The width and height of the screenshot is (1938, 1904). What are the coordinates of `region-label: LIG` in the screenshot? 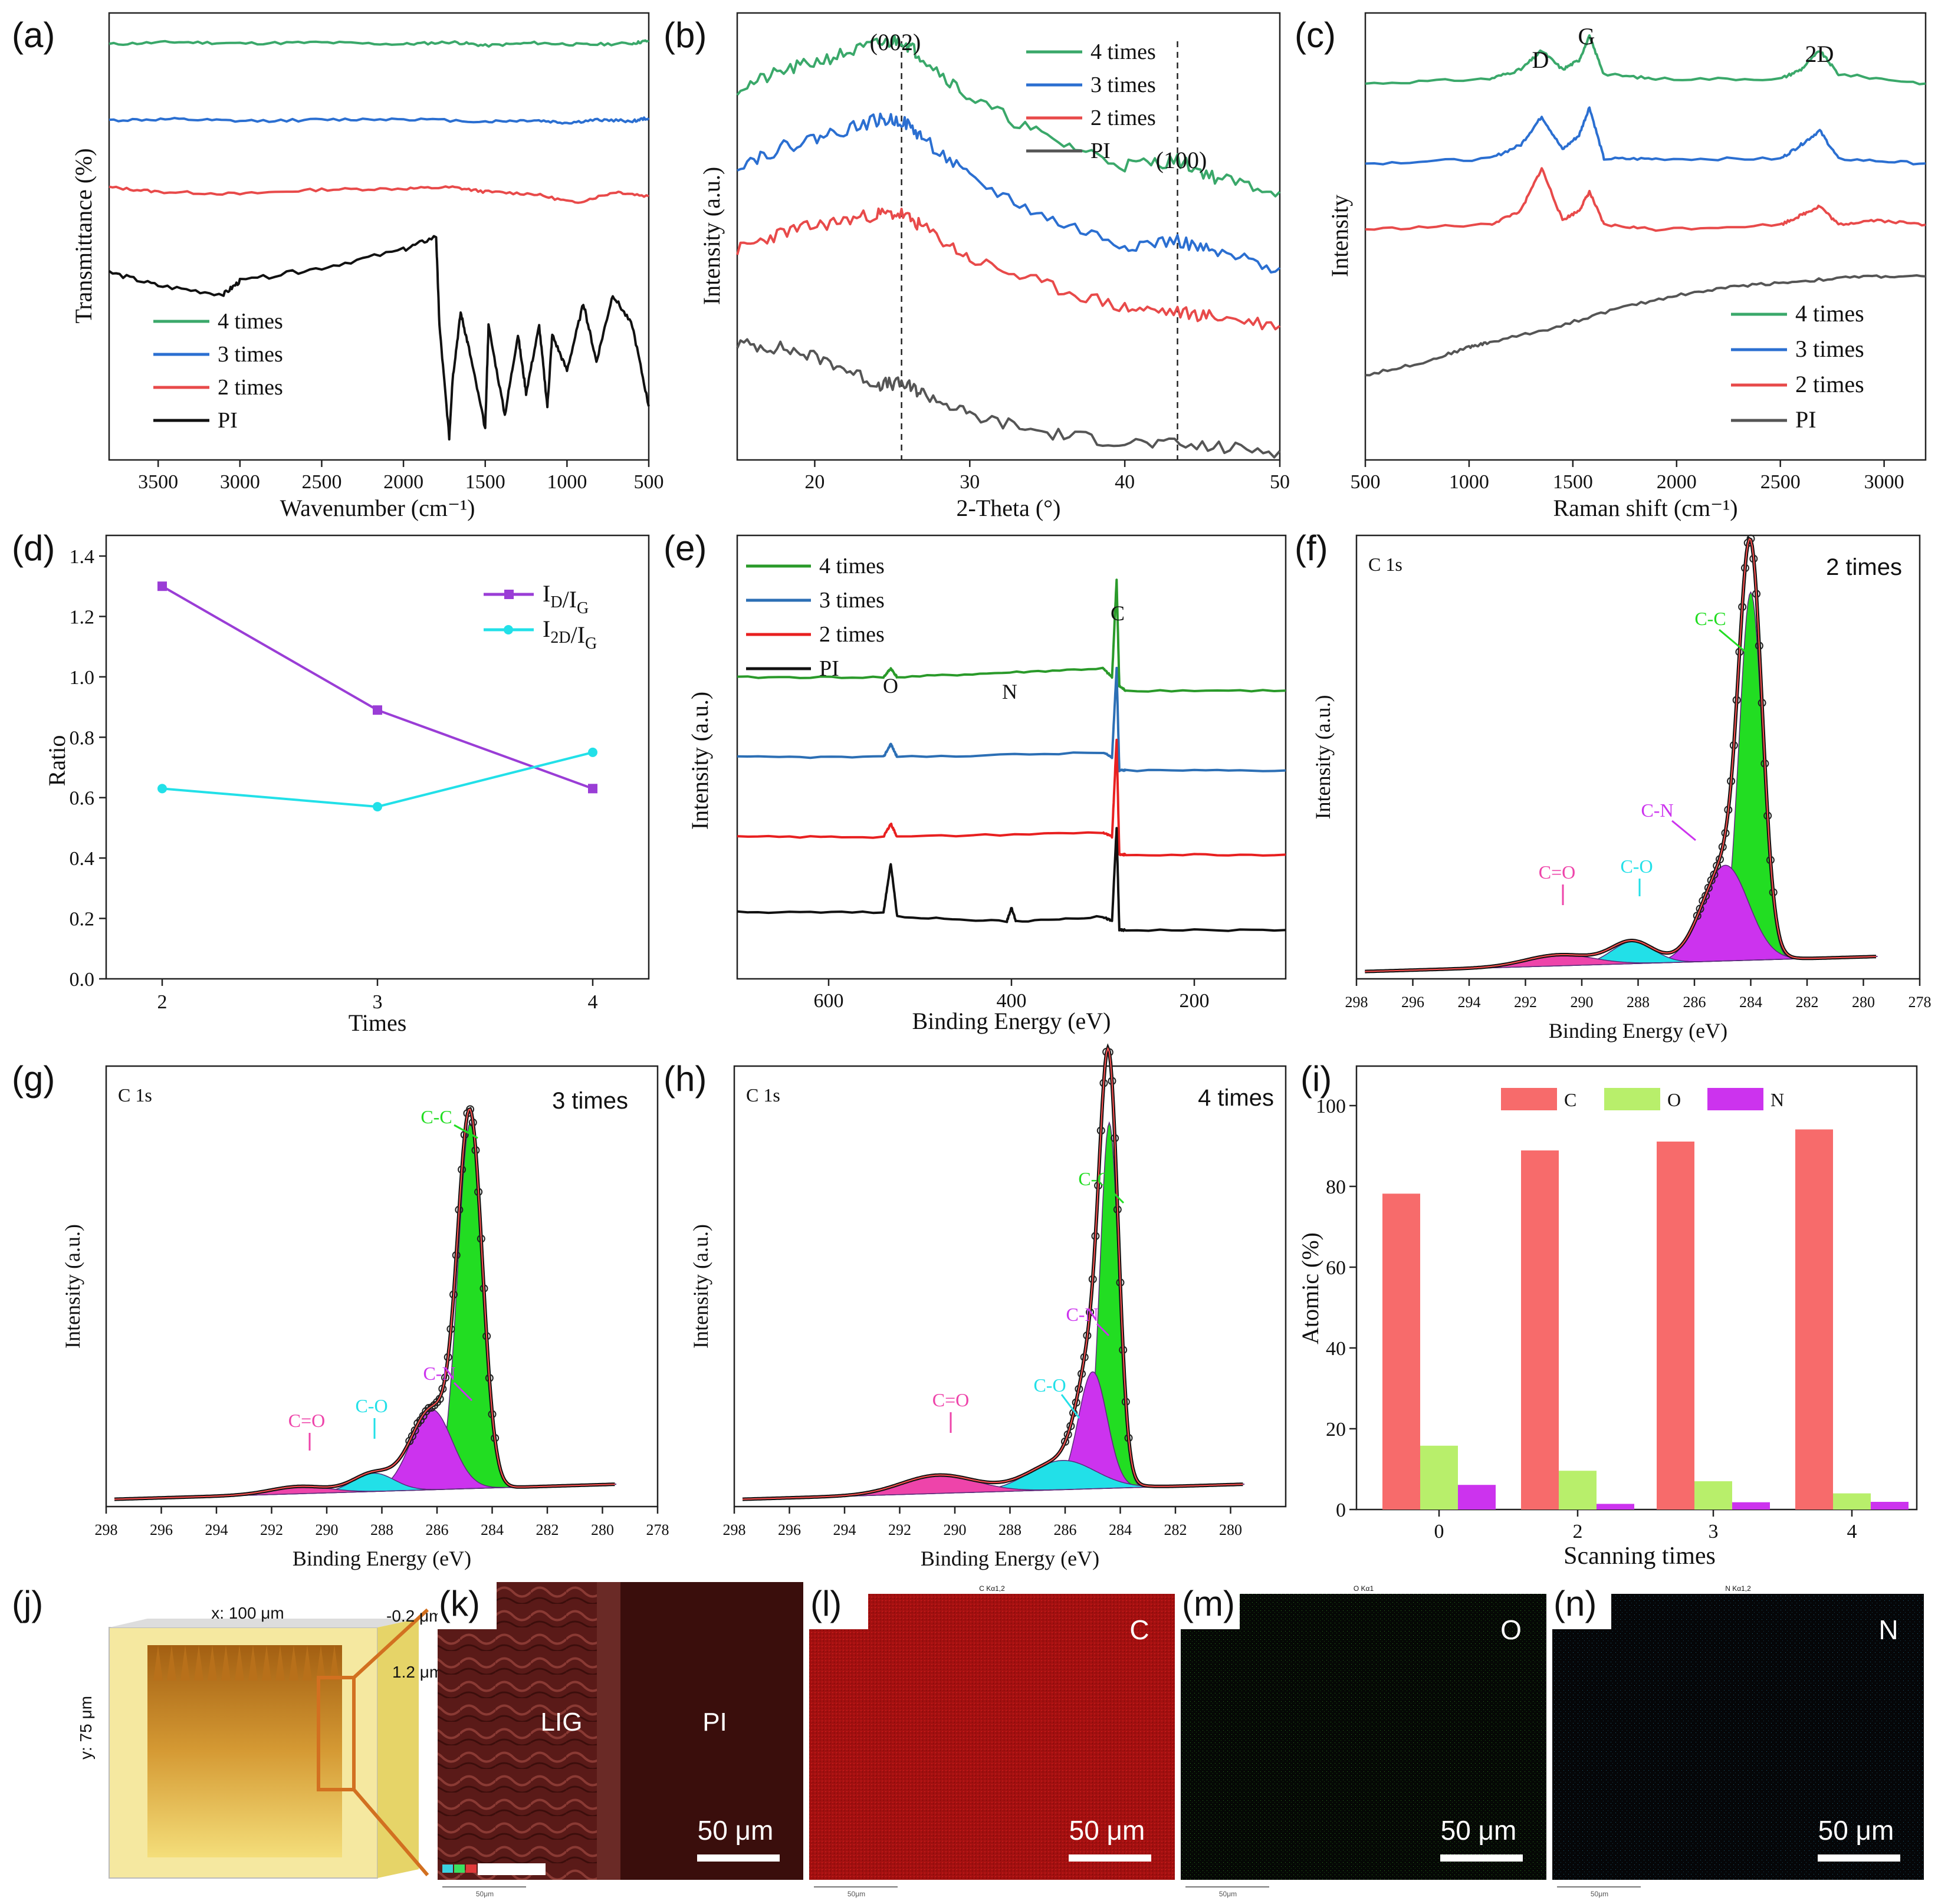 It's located at (562, 1723).